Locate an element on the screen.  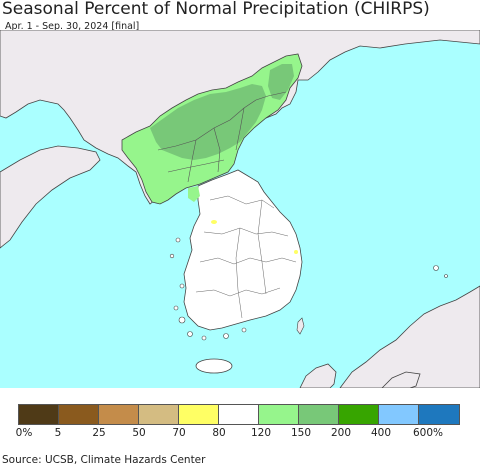
north-korea-wet-zone is located at coordinates (208, 122).